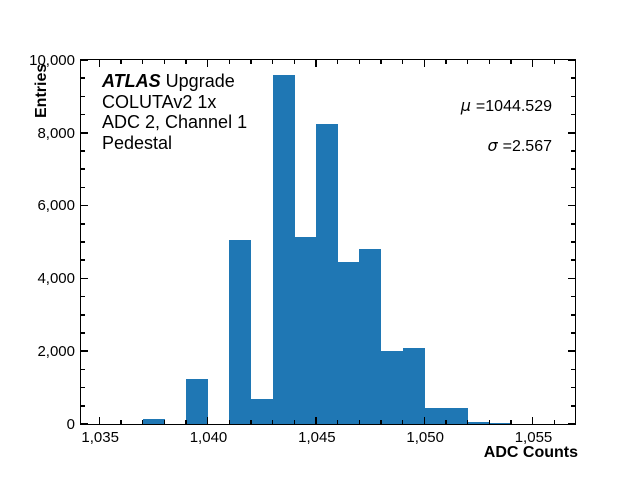 The width and height of the screenshot is (640, 480). I want to click on mu-value: =1044.529, so click(513, 106).